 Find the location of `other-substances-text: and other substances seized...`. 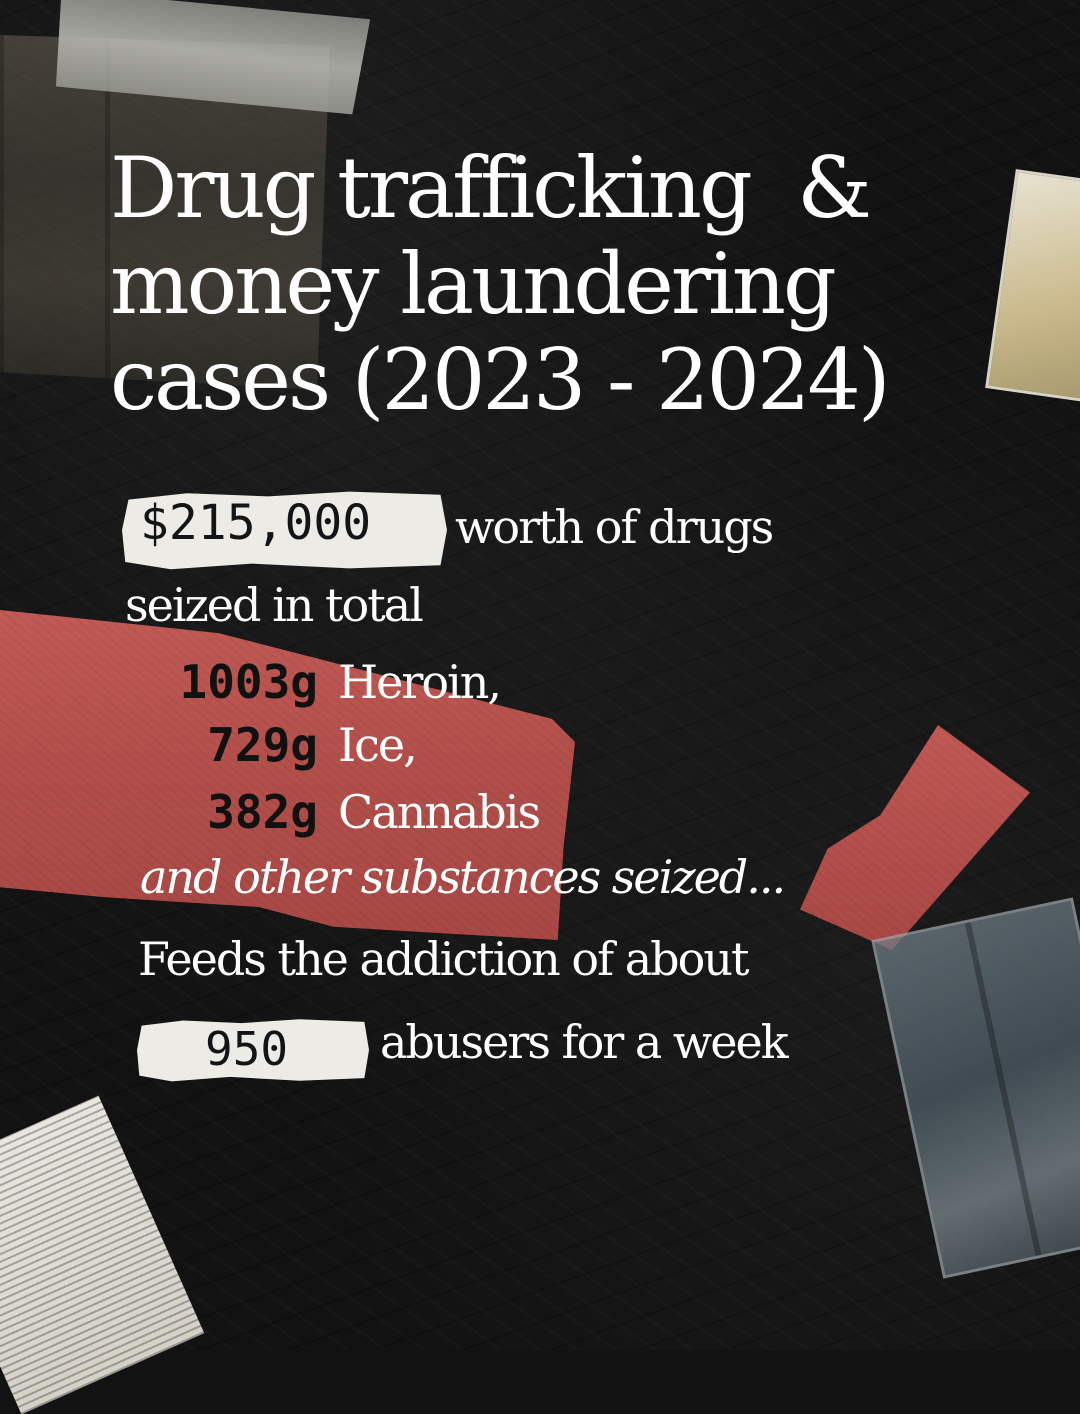

other-substances-text: and other substances seized... is located at coordinates (463, 877).